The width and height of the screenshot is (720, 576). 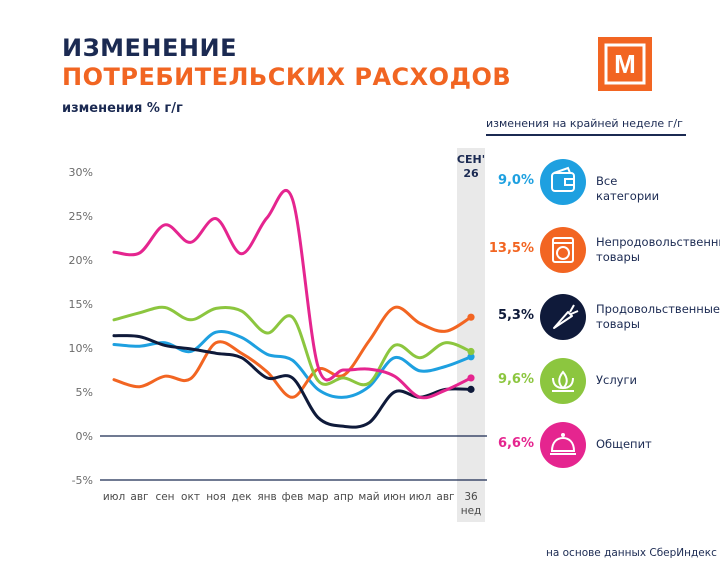 What do you see at coordinates (293, 497) in the screenshot?
I see `x-tick-label: фев` at bounding box center [293, 497].